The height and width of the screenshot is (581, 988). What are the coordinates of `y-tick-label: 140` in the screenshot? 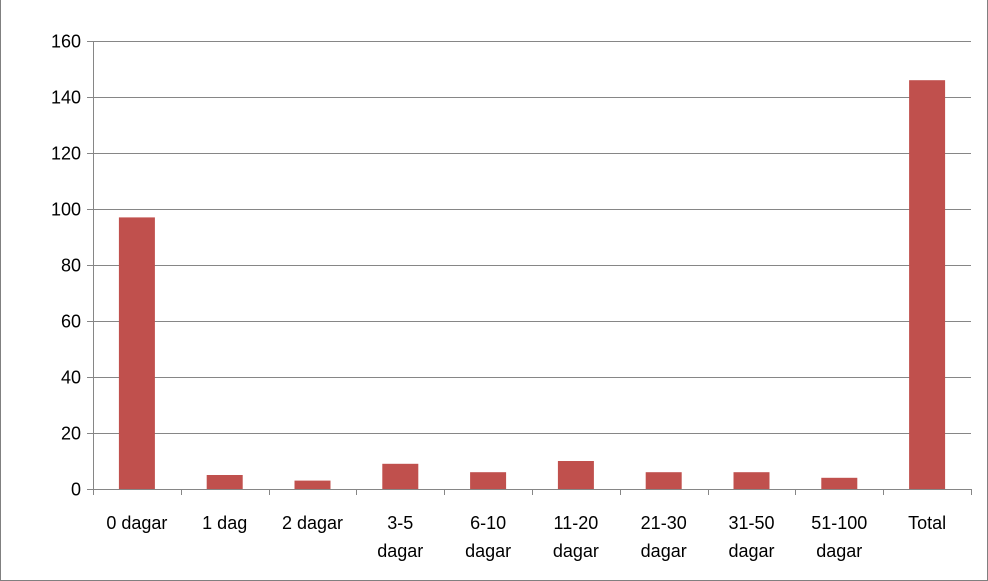 It's located at (66, 98).